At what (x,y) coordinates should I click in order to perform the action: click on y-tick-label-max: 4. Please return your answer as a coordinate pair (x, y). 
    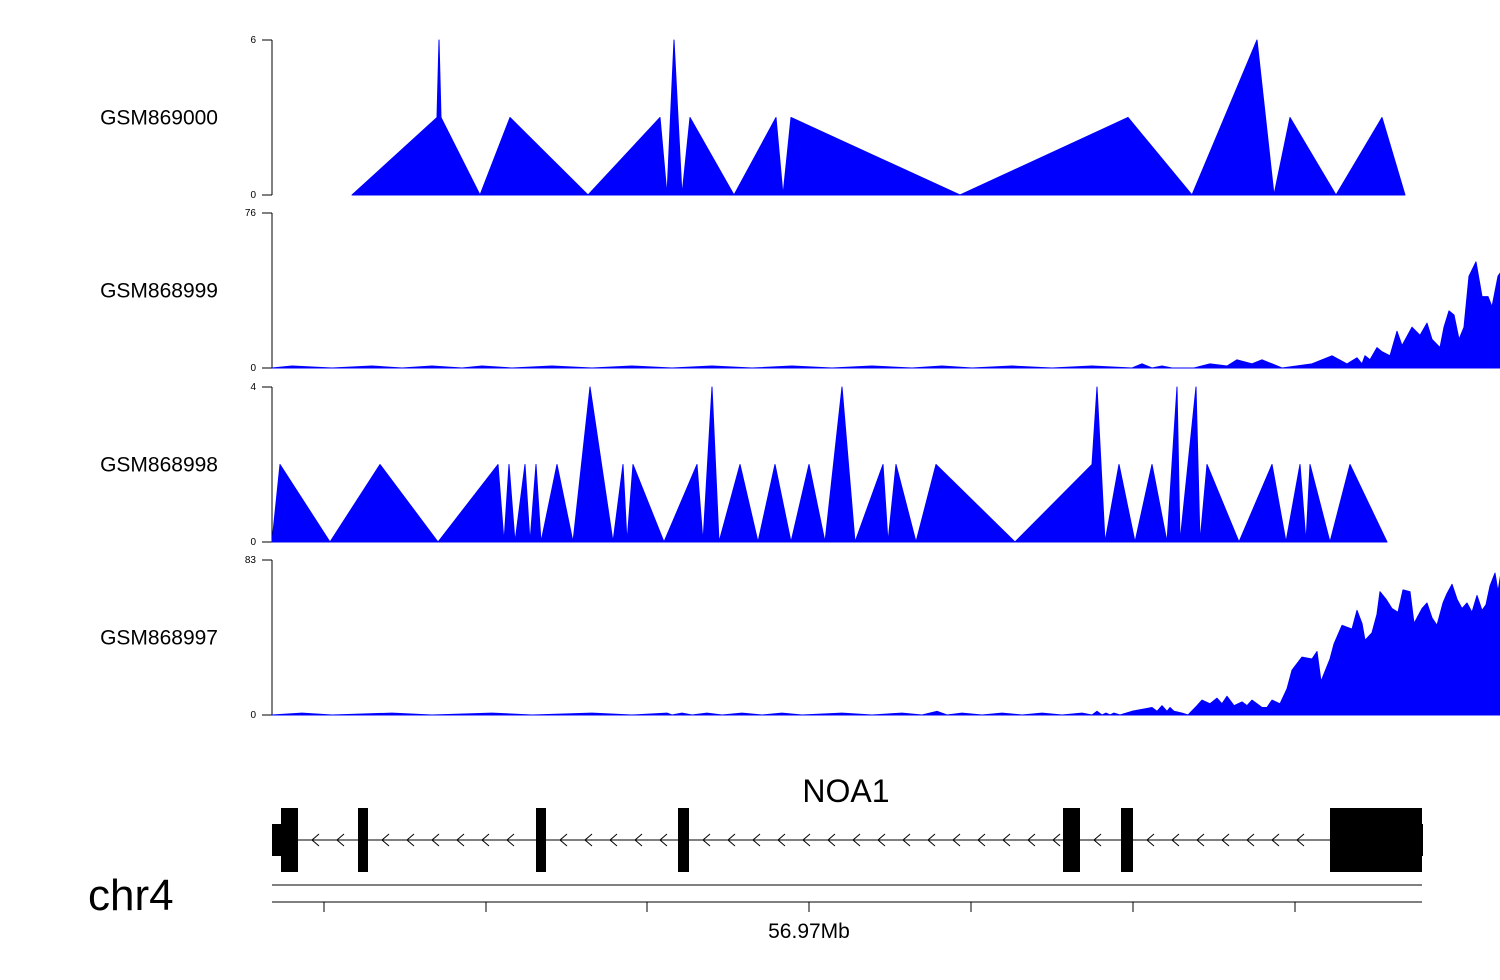
    Looking at the image, I should click on (253, 387).